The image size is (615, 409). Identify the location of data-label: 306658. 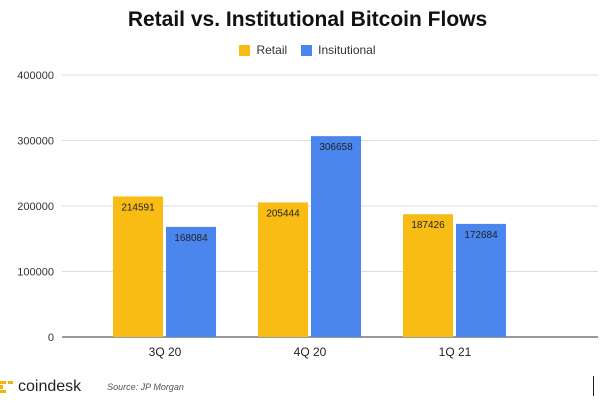
(336, 147).